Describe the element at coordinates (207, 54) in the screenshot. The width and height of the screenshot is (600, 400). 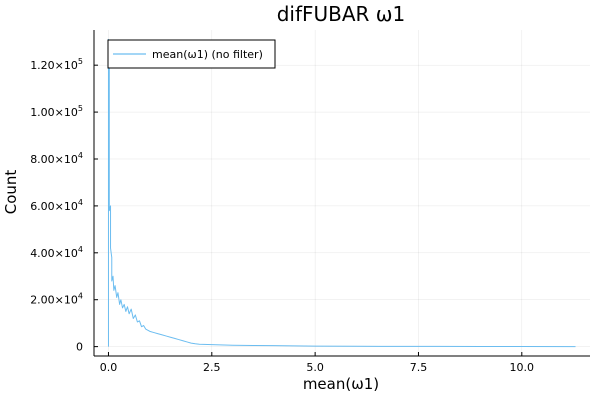
I see `legend-label: mean(ω1) (no filter)` at that location.